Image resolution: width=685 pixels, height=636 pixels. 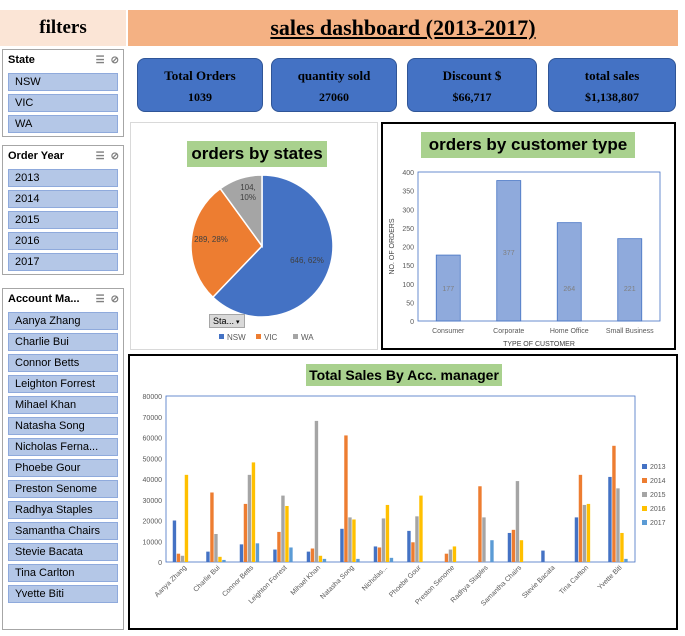 I want to click on pie-chart-title: orders by states, so click(x=257, y=154).